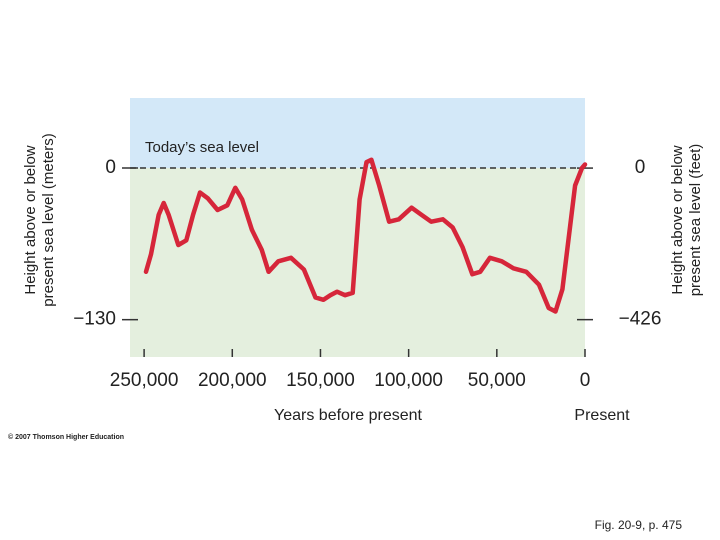 This screenshot has height=540, width=720. What do you see at coordinates (202, 147) in the screenshot?
I see `annotation: Today’s sea level` at bounding box center [202, 147].